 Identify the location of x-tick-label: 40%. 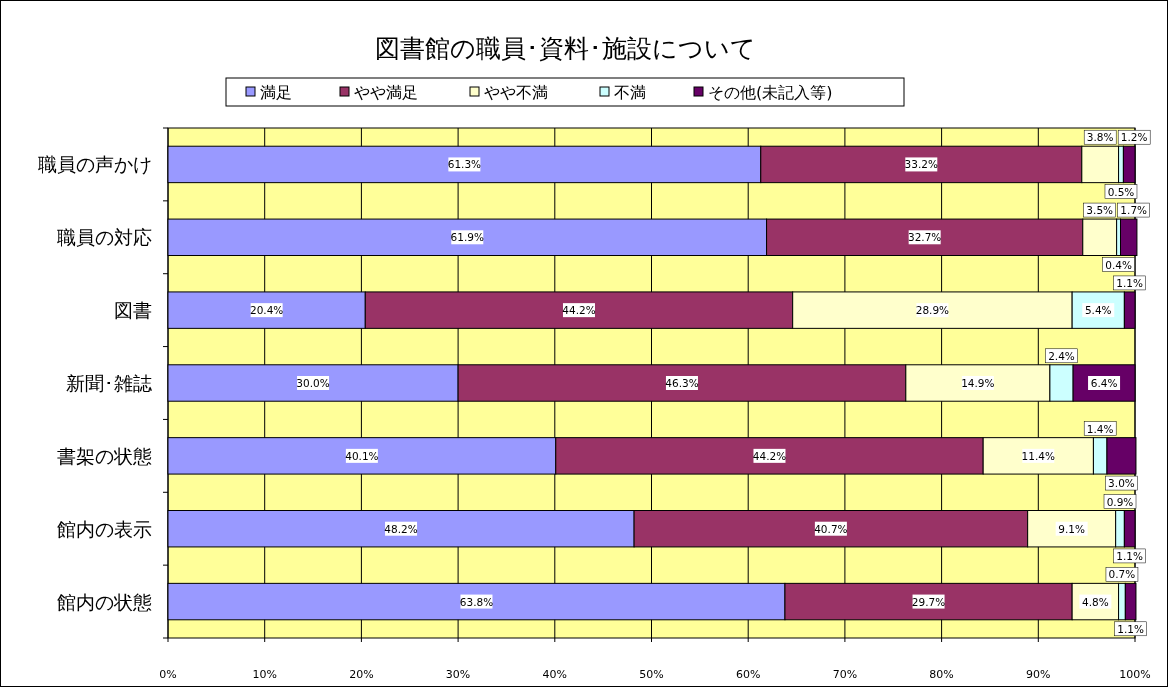
(555, 674).